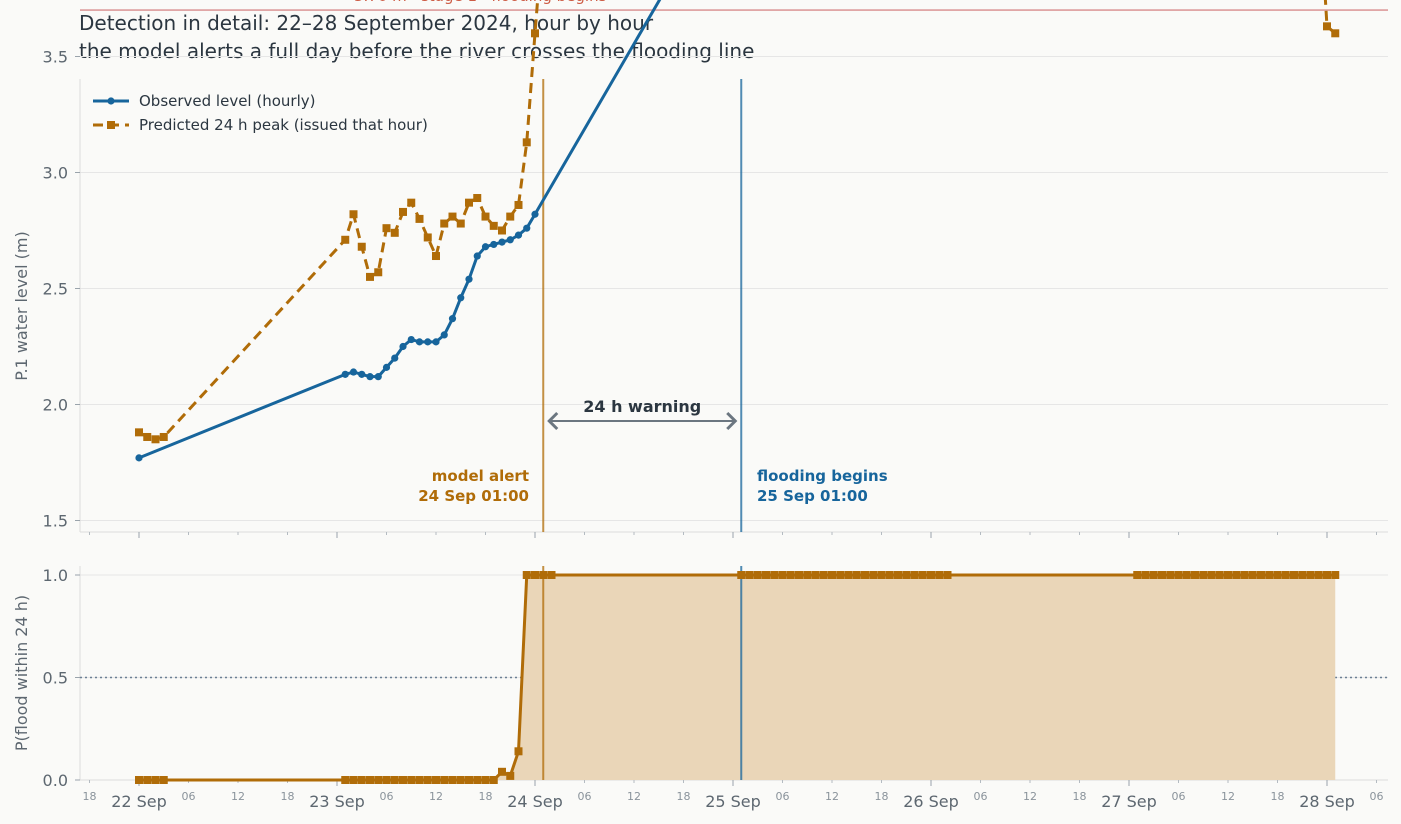  I want to click on alert-annotation-time: 24 Sep 01:00, so click(473, 496).